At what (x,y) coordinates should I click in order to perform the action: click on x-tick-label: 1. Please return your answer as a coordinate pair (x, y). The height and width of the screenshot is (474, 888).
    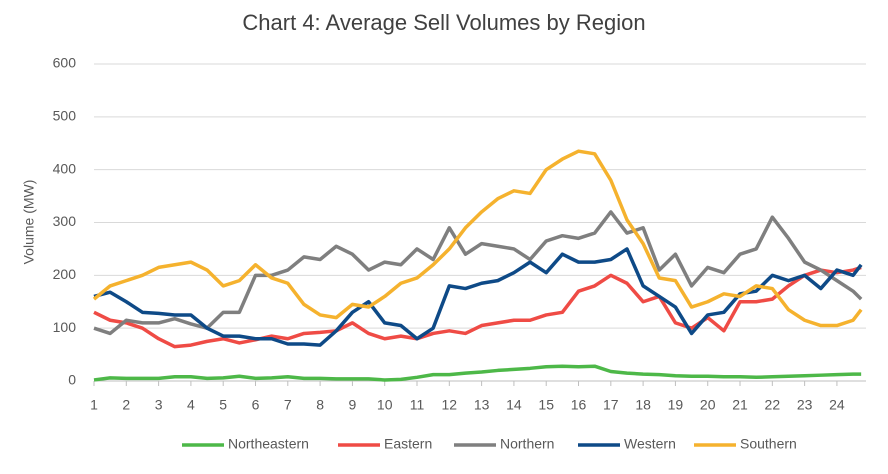
    Looking at the image, I should click on (94, 405).